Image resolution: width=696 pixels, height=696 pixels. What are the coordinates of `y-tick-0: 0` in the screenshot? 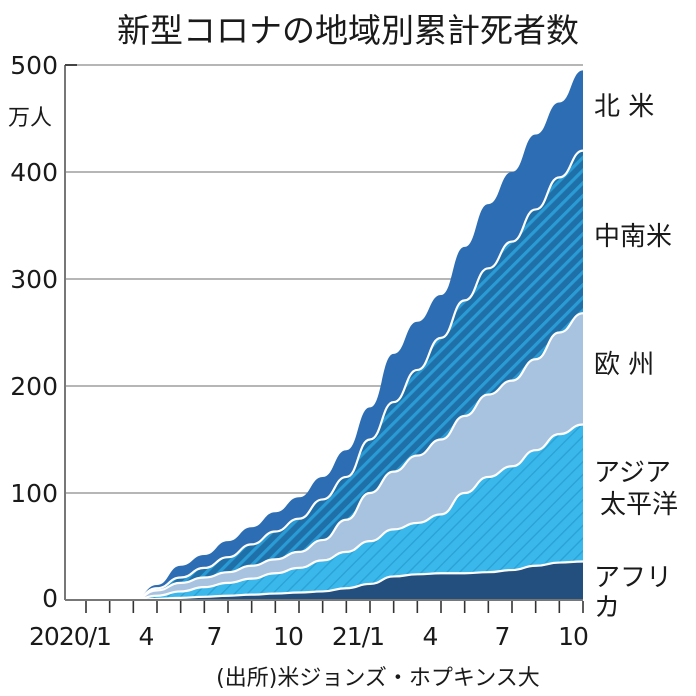 It's located at (50, 598).